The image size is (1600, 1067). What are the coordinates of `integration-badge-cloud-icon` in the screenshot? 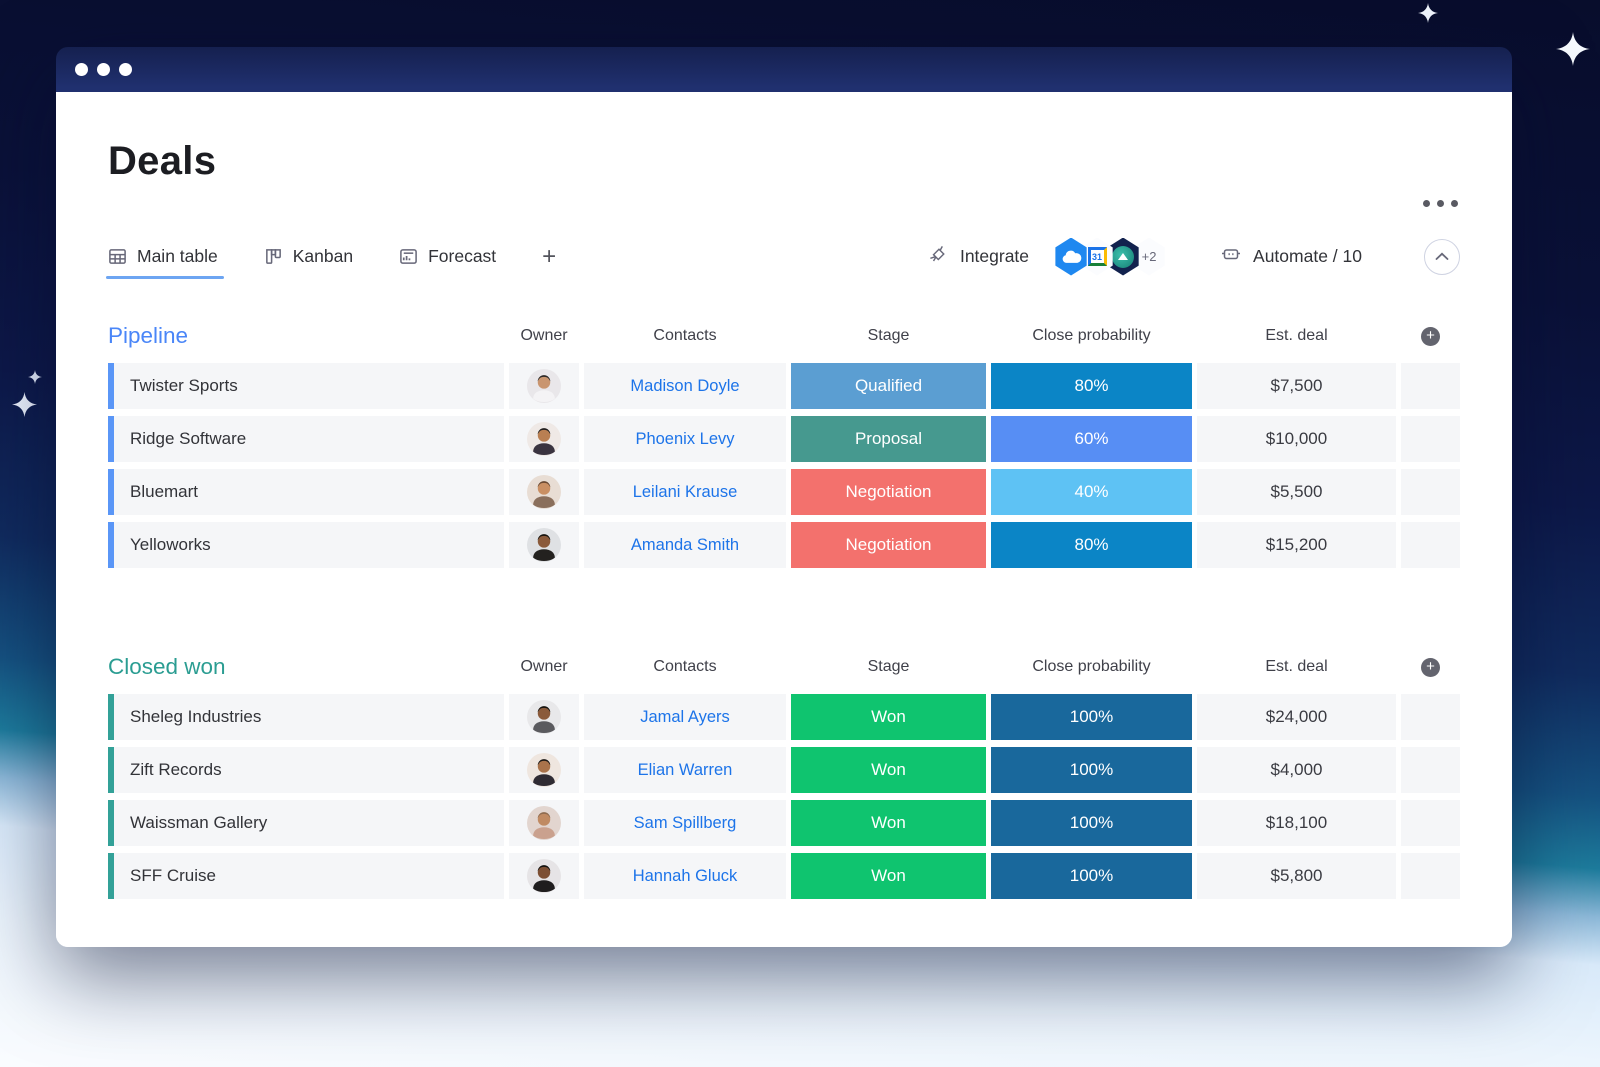 It's located at (1071, 256).